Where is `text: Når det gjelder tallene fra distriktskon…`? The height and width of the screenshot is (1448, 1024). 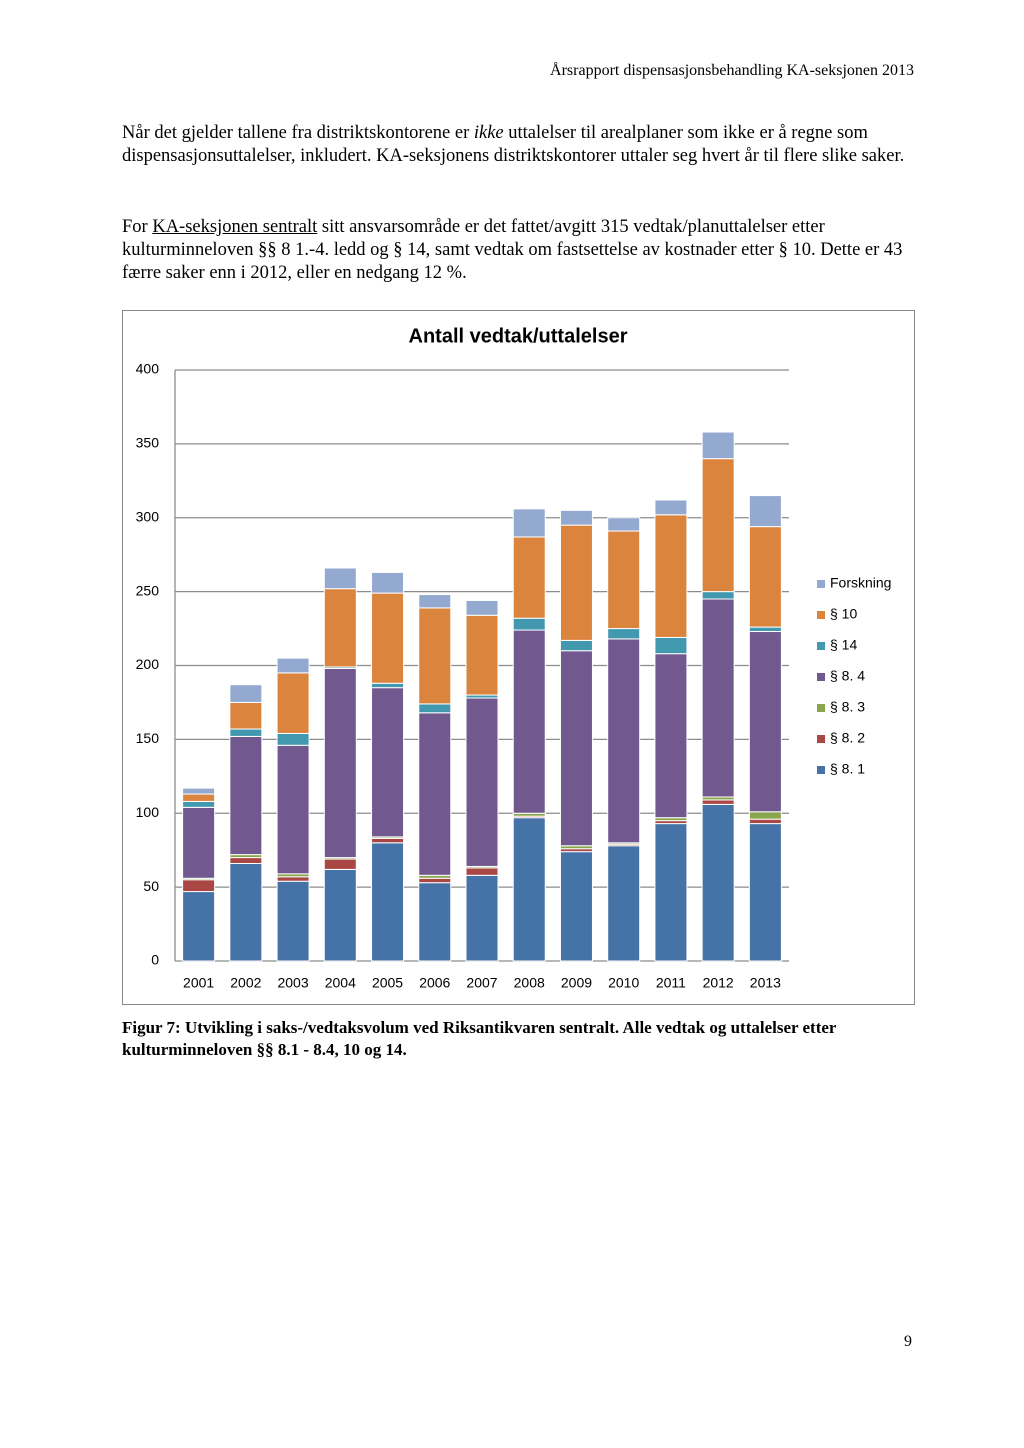 text: Når det gjelder tallene fra distriktskon… is located at coordinates (298, 133).